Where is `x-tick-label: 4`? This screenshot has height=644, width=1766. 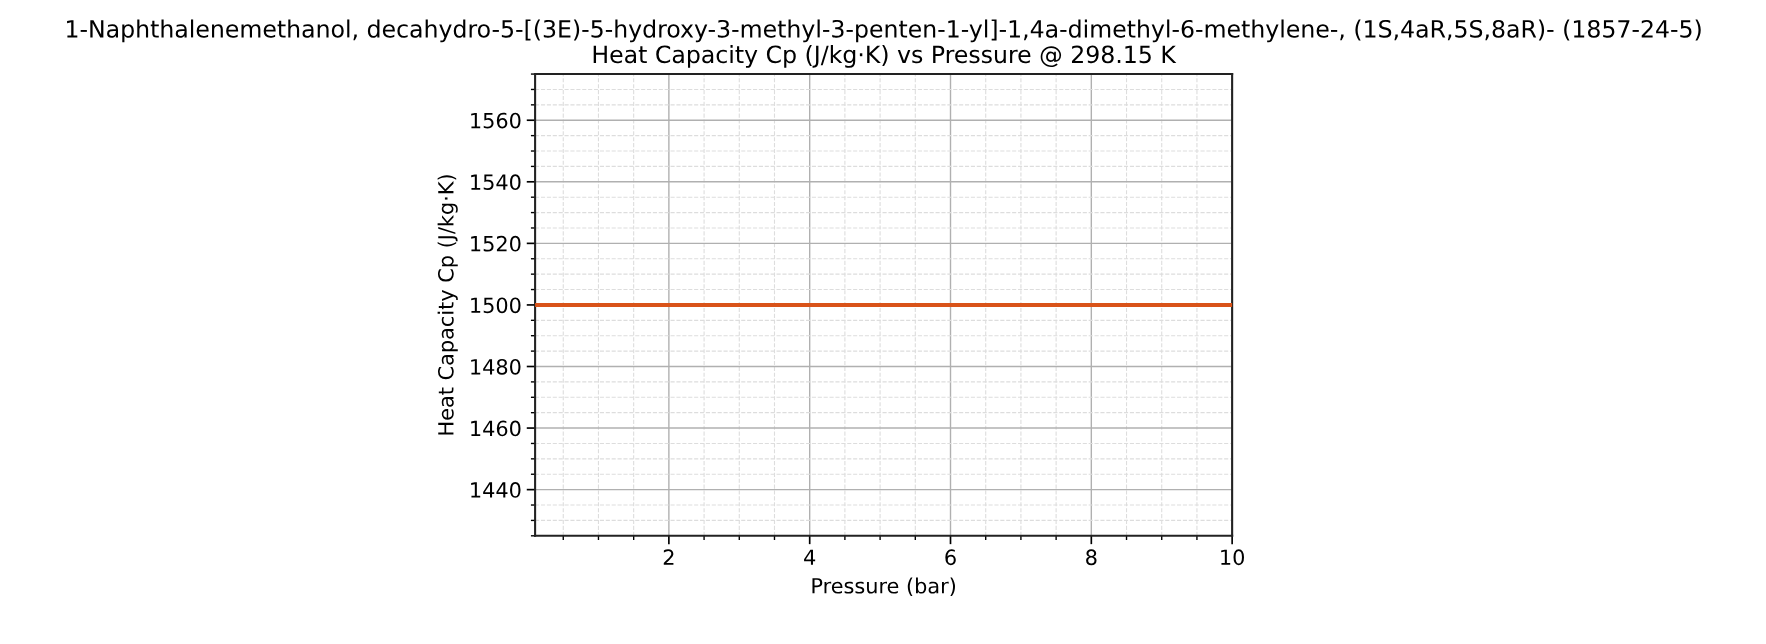
x-tick-label: 4 is located at coordinates (810, 557).